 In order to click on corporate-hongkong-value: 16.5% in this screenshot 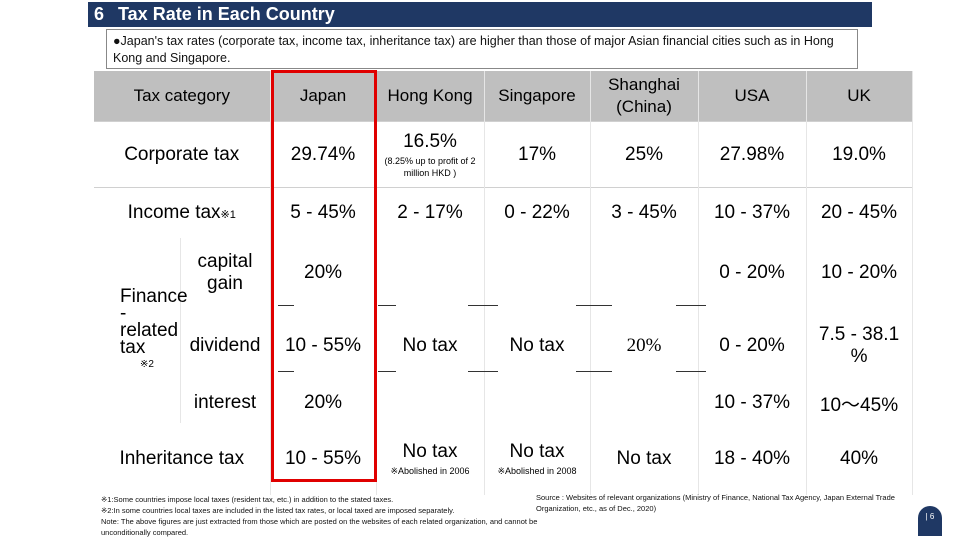, I will do `click(430, 141)`.